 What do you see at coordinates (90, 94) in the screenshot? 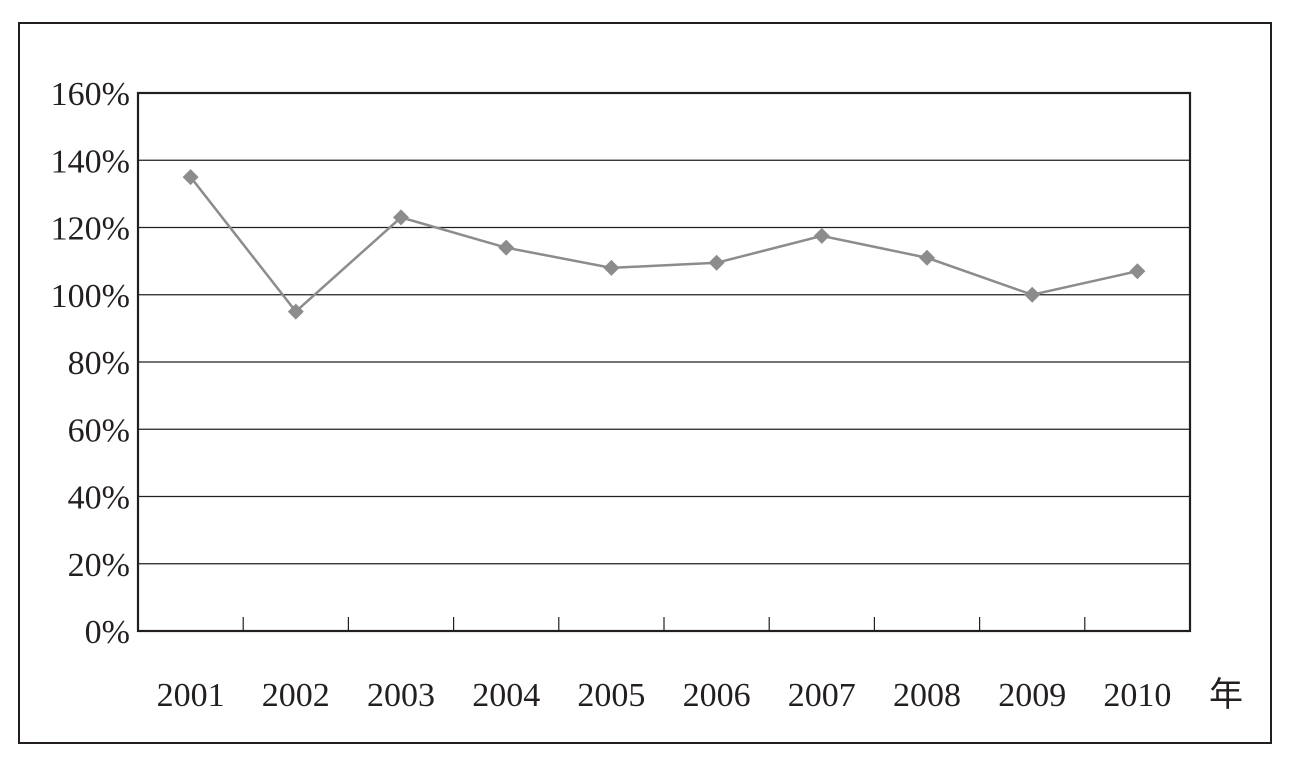
I see `y-tick-label: 160%` at bounding box center [90, 94].